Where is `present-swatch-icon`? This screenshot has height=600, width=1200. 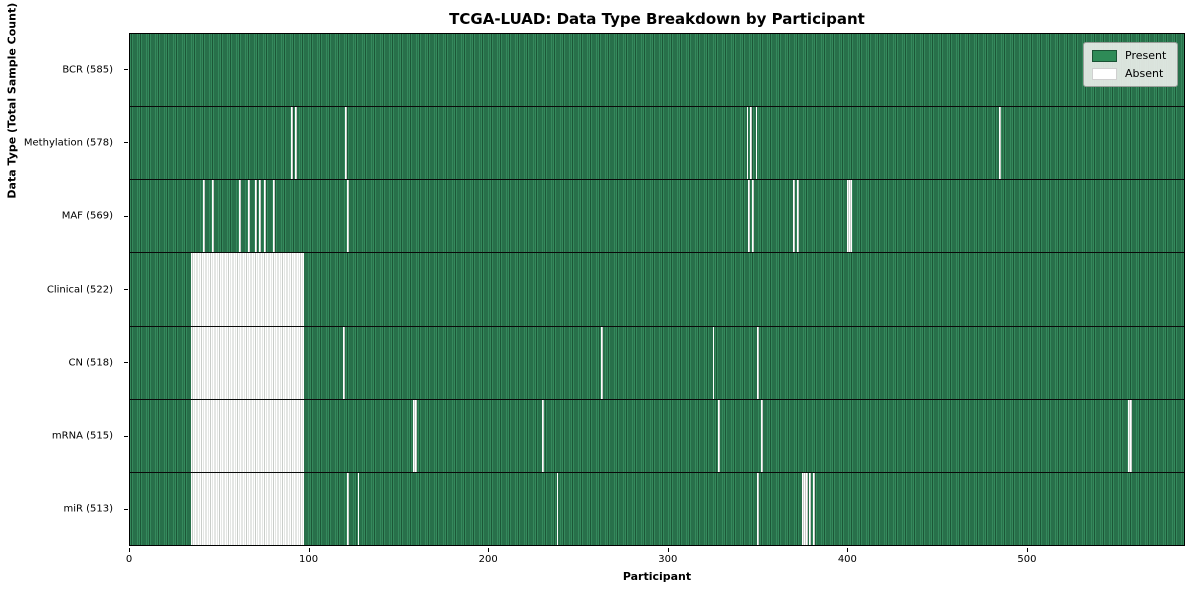
present-swatch-icon is located at coordinates (1104, 55).